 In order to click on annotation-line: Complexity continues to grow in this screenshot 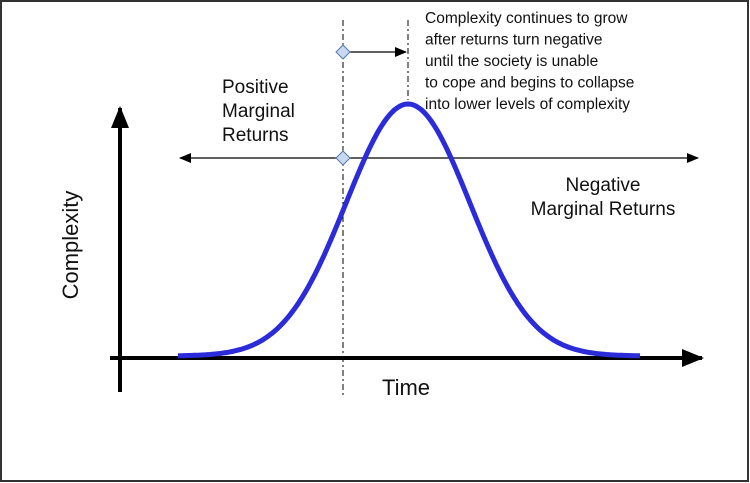, I will do `click(526, 18)`.